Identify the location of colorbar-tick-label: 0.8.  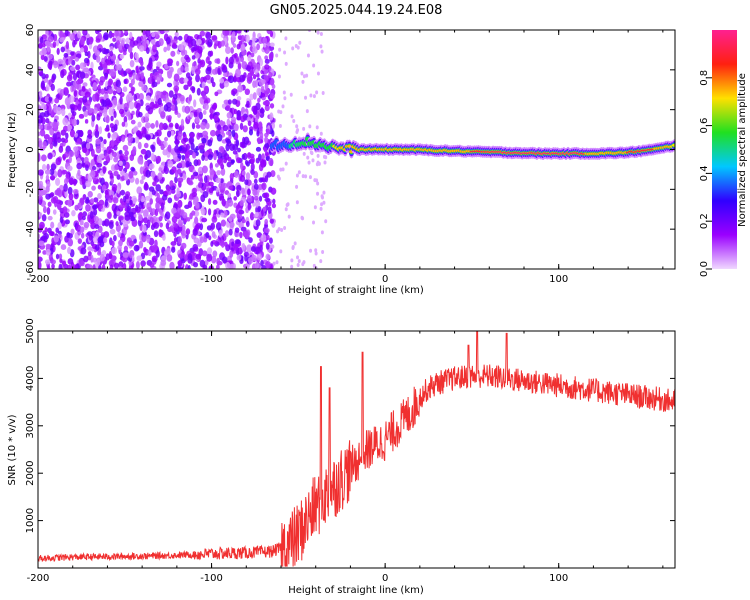
(704, 78).